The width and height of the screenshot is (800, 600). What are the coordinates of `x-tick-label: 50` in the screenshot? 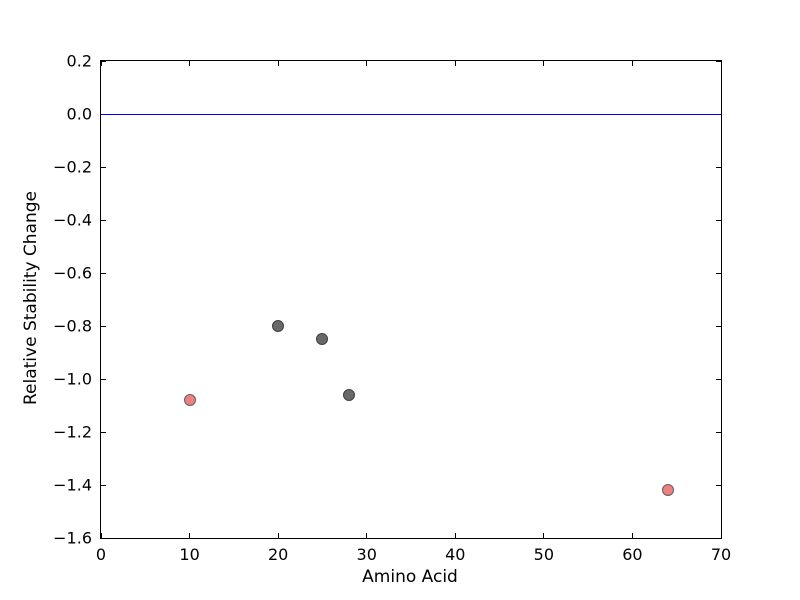 It's located at (544, 554).